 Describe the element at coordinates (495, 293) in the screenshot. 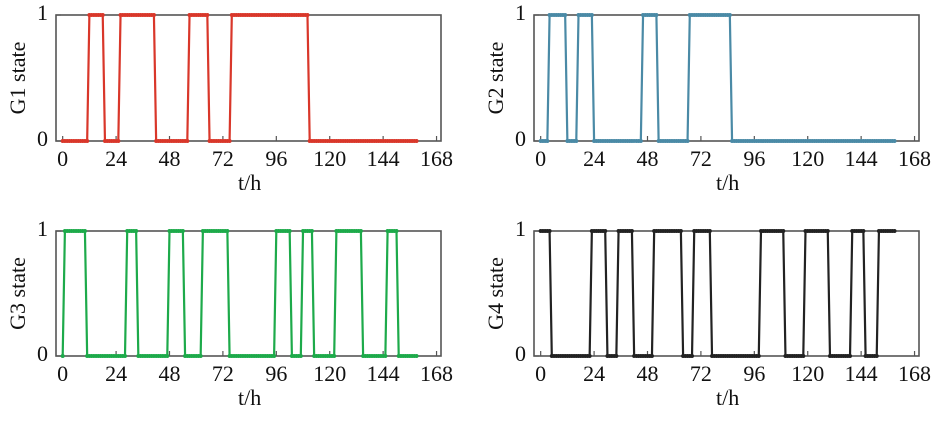

I see `y-axis-label: G4 state` at that location.